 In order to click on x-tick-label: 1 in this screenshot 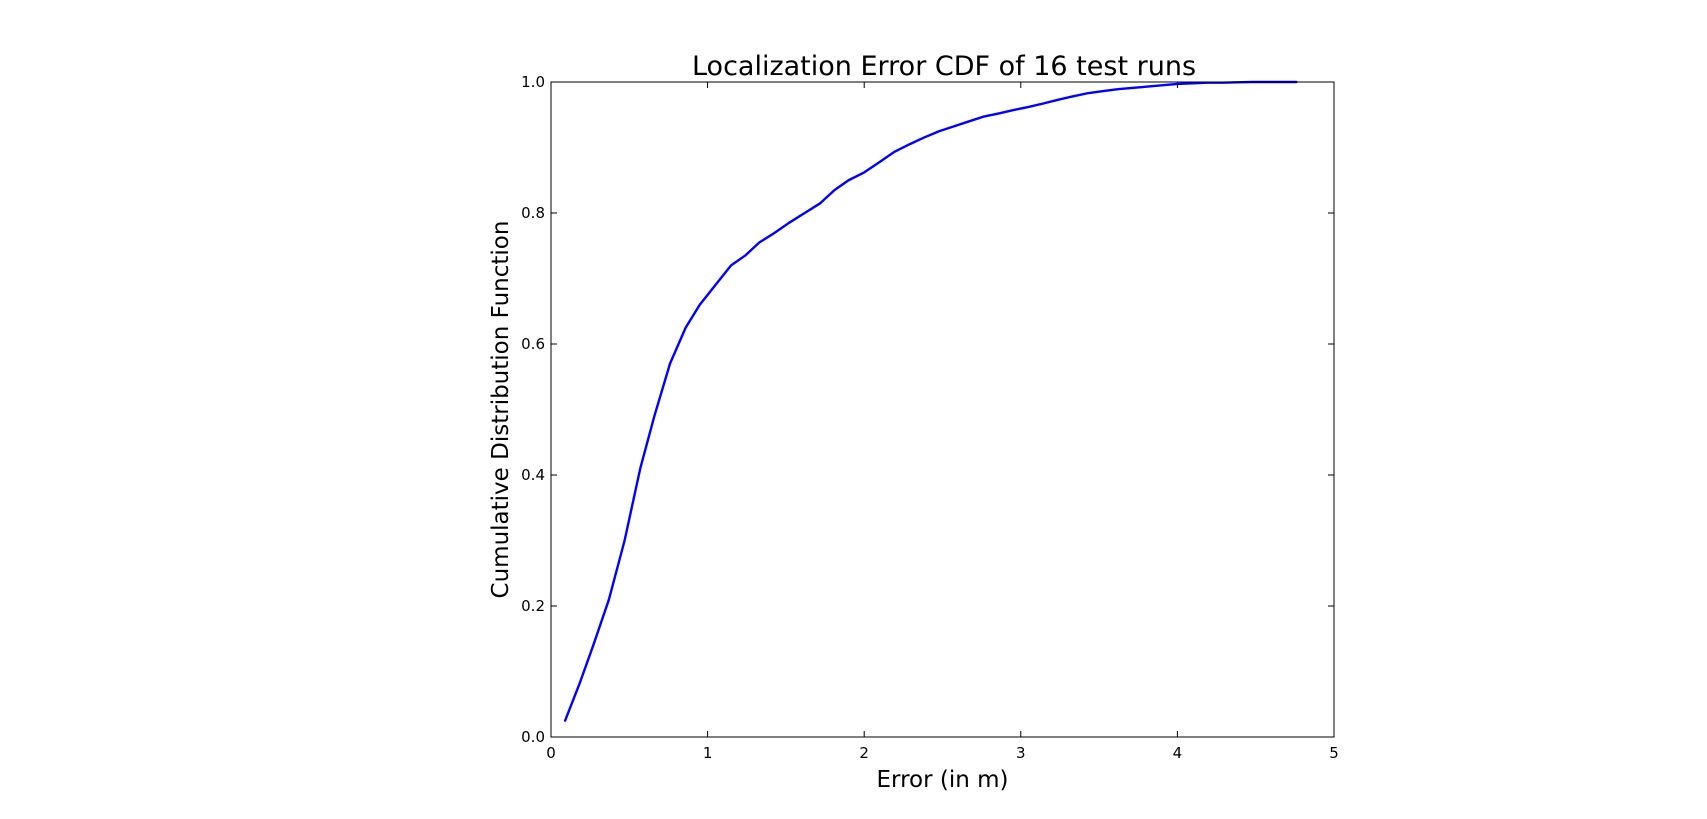, I will do `click(708, 753)`.